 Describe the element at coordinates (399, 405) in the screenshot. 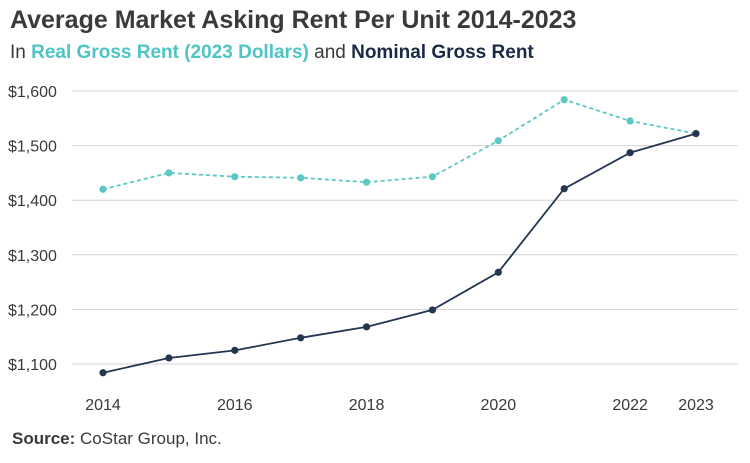

I see `x-axis-ticks: 2014 2016 2018 2020 2022 2023` at that location.